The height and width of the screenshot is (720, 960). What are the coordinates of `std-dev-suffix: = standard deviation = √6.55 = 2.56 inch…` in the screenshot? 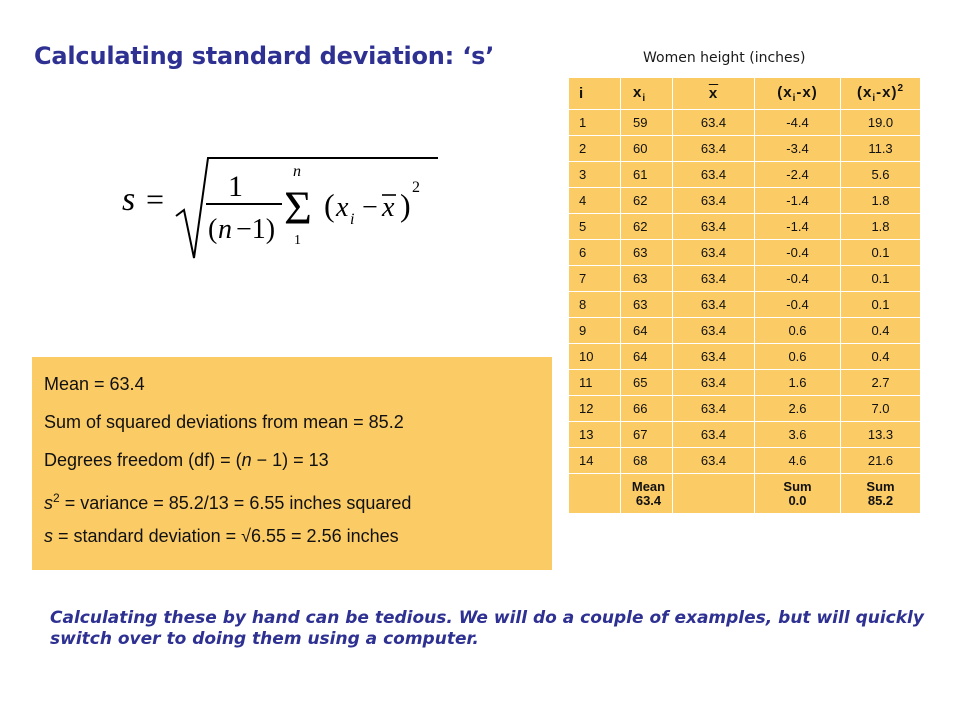 It's located at (226, 536).